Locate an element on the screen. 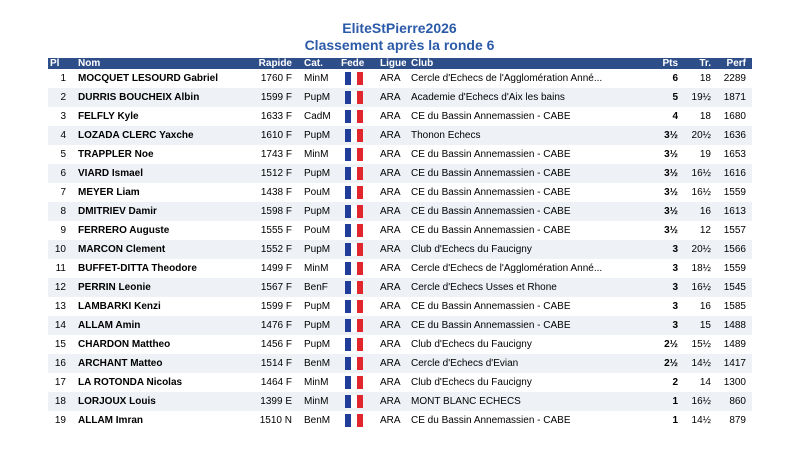 This screenshot has width=799, height=453. pl-cell: 18 is located at coordinates (60, 401).